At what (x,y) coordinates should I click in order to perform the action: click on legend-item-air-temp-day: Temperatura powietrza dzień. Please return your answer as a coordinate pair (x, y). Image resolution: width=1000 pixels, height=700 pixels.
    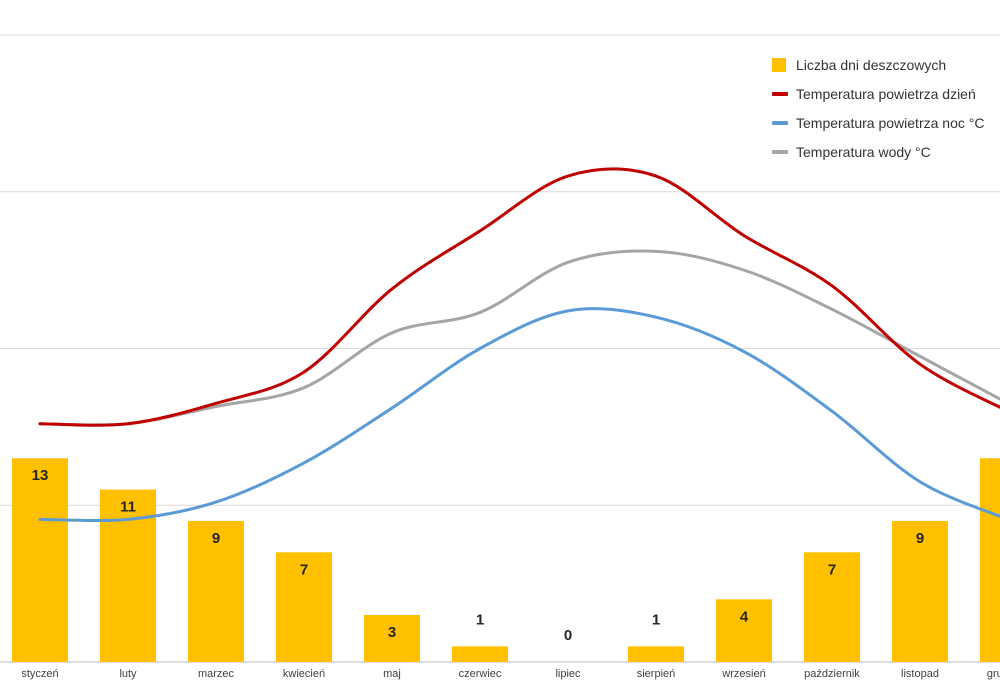
    Looking at the image, I should click on (878, 93).